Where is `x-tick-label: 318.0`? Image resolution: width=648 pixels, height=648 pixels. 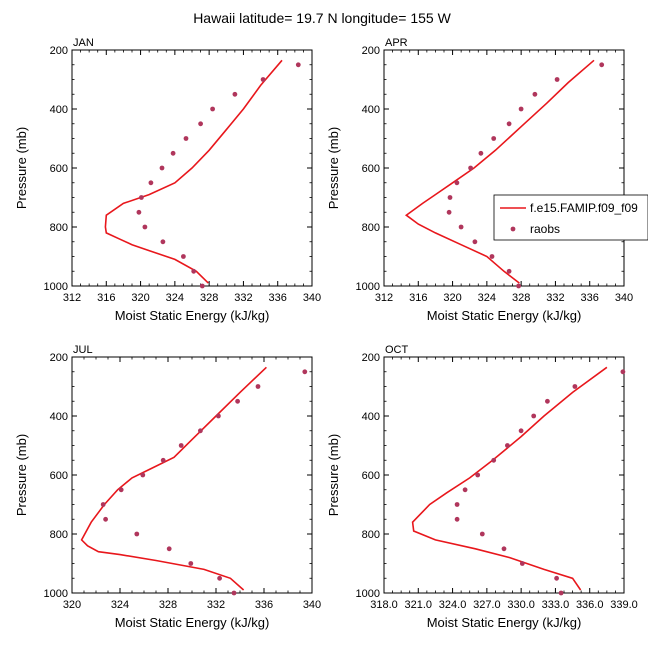 x-tick-label: 318.0 is located at coordinates (384, 605).